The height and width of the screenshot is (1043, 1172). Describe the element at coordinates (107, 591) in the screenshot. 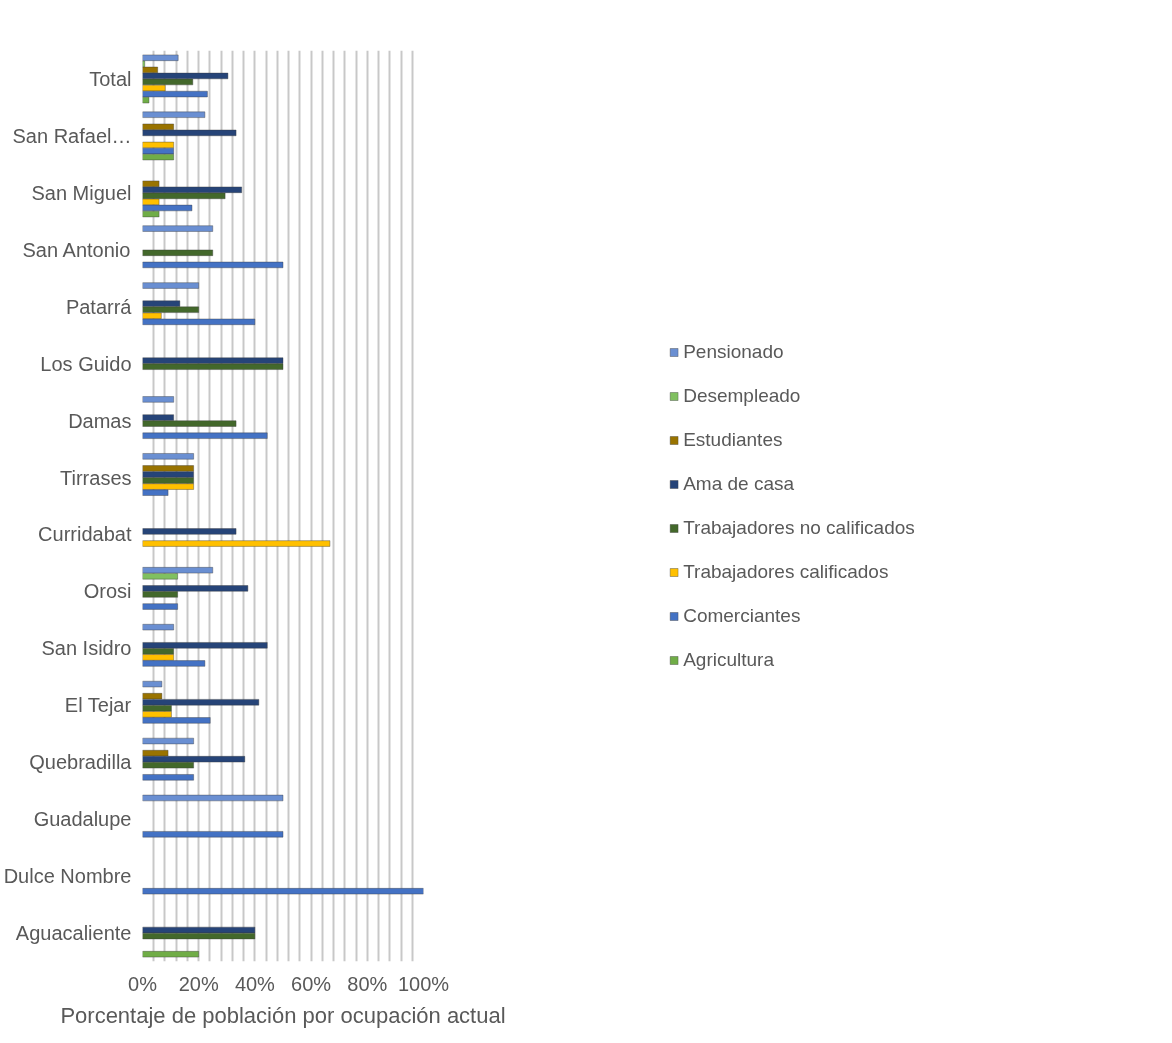

I see `y-tick-label: Orosi` at that location.